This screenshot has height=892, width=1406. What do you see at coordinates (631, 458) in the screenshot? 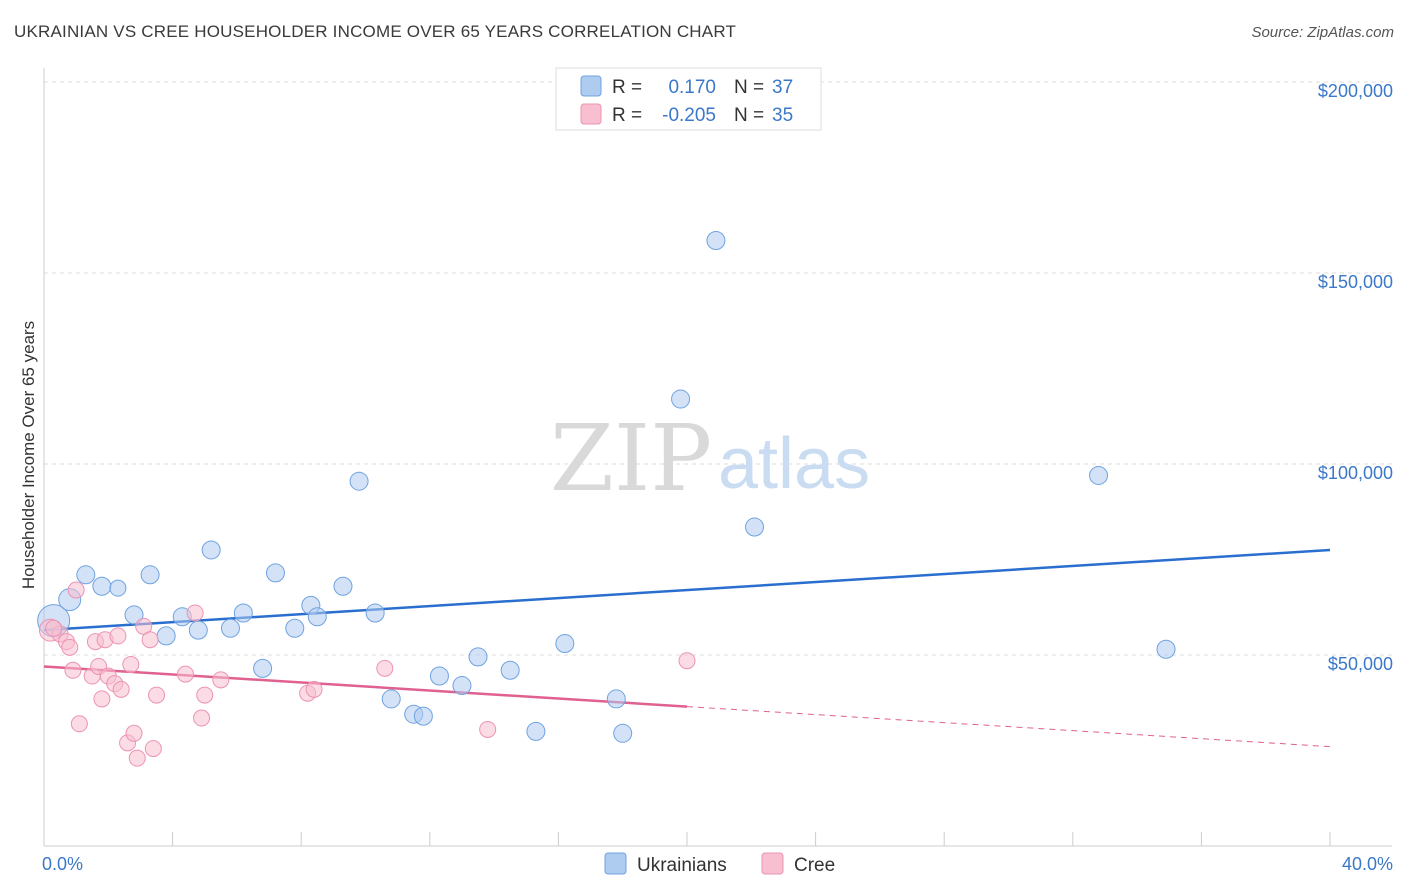
I see `watermark-zip: ZIP` at bounding box center [631, 458].